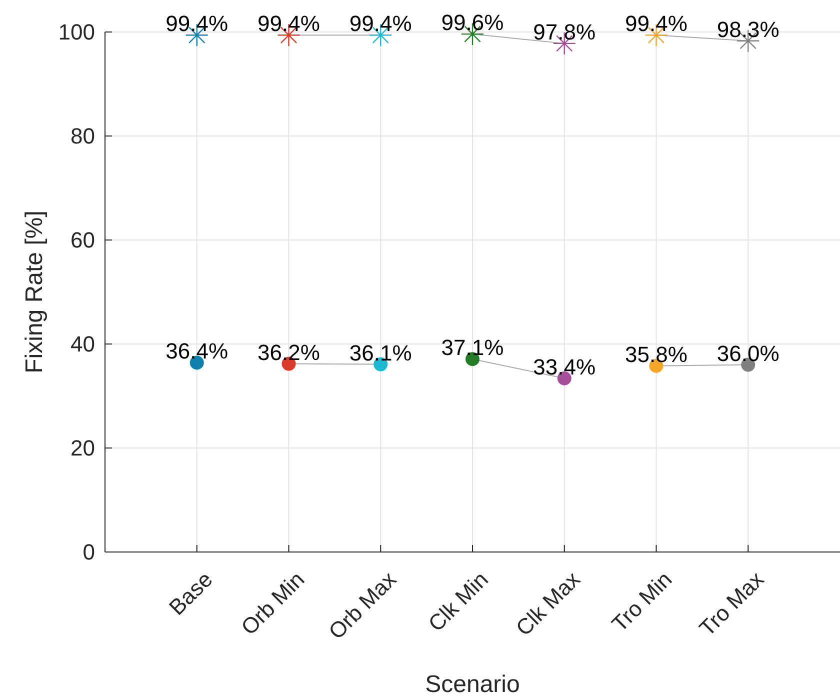 This screenshot has width=840, height=700. Describe the element at coordinates (82, 240) in the screenshot. I see `y-tick-label: 60` at that location.